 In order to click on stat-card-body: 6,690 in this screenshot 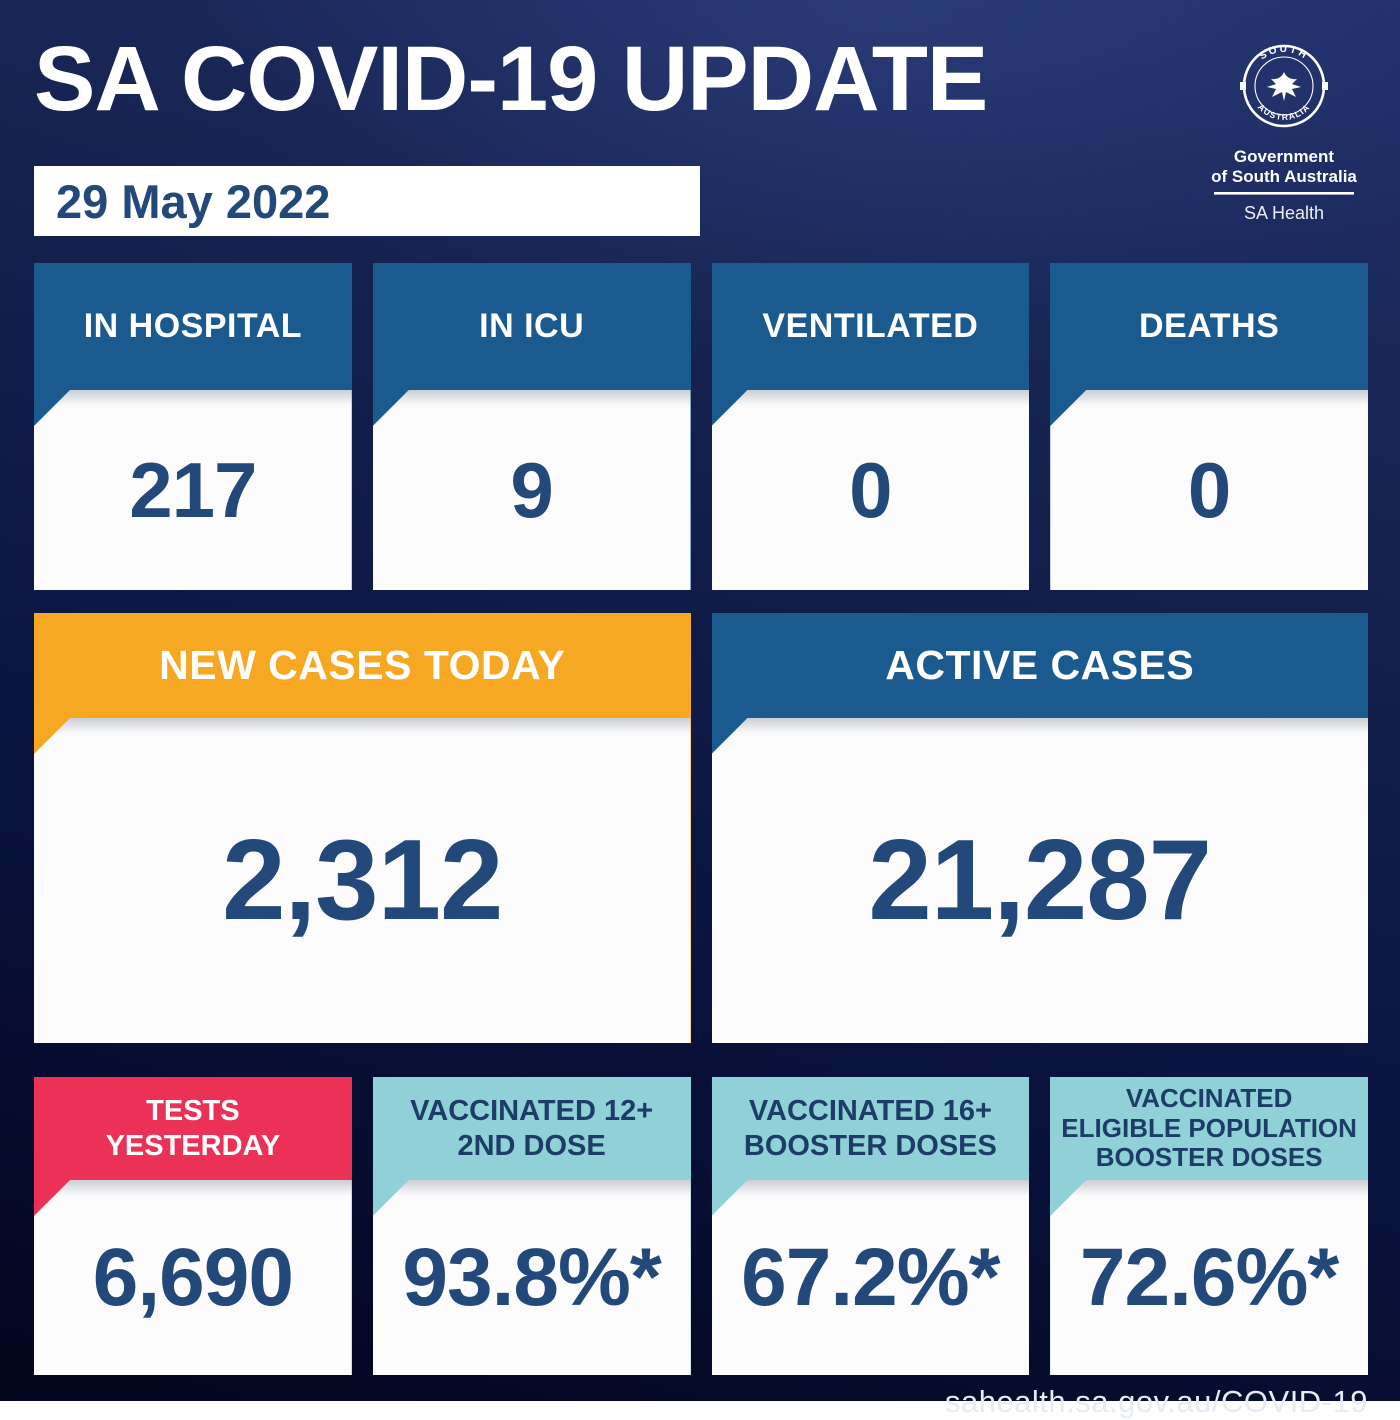, I will do `click(193, 1277)`.